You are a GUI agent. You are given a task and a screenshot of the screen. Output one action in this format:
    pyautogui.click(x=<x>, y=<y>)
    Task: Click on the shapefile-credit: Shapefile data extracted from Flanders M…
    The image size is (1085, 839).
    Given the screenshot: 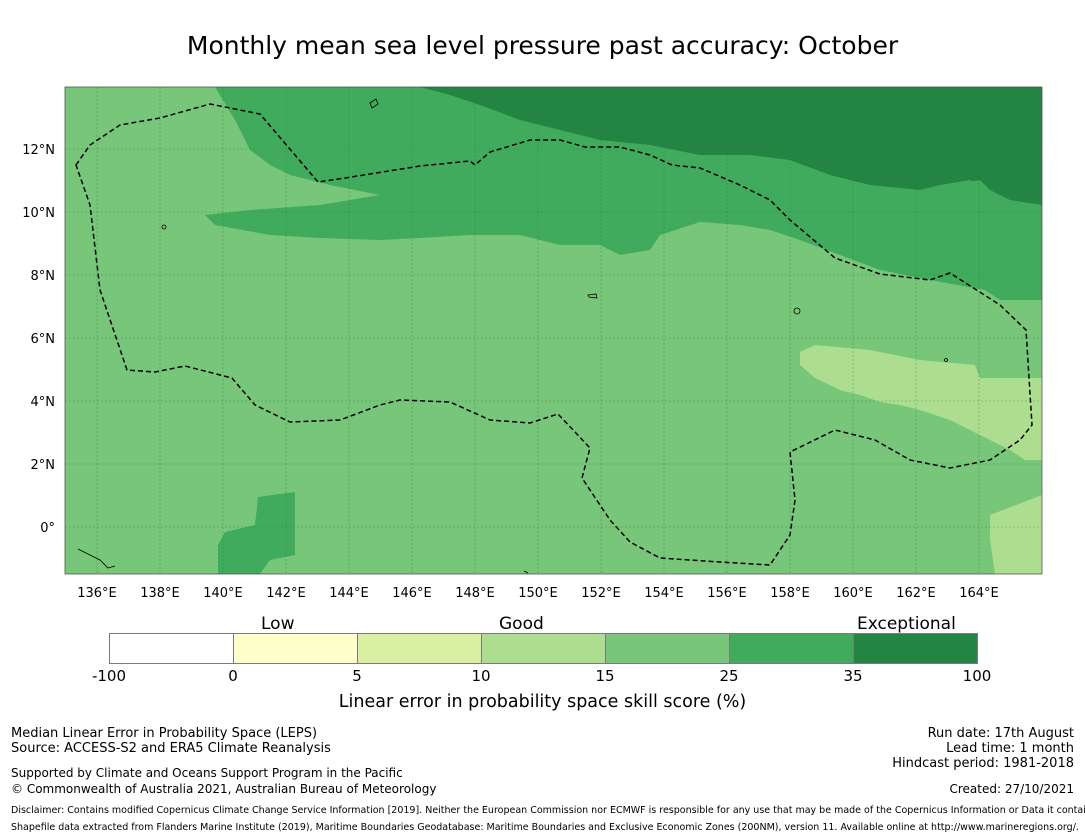 What is the action you would take?
    pyautogui.click(x=545, y=827)
    